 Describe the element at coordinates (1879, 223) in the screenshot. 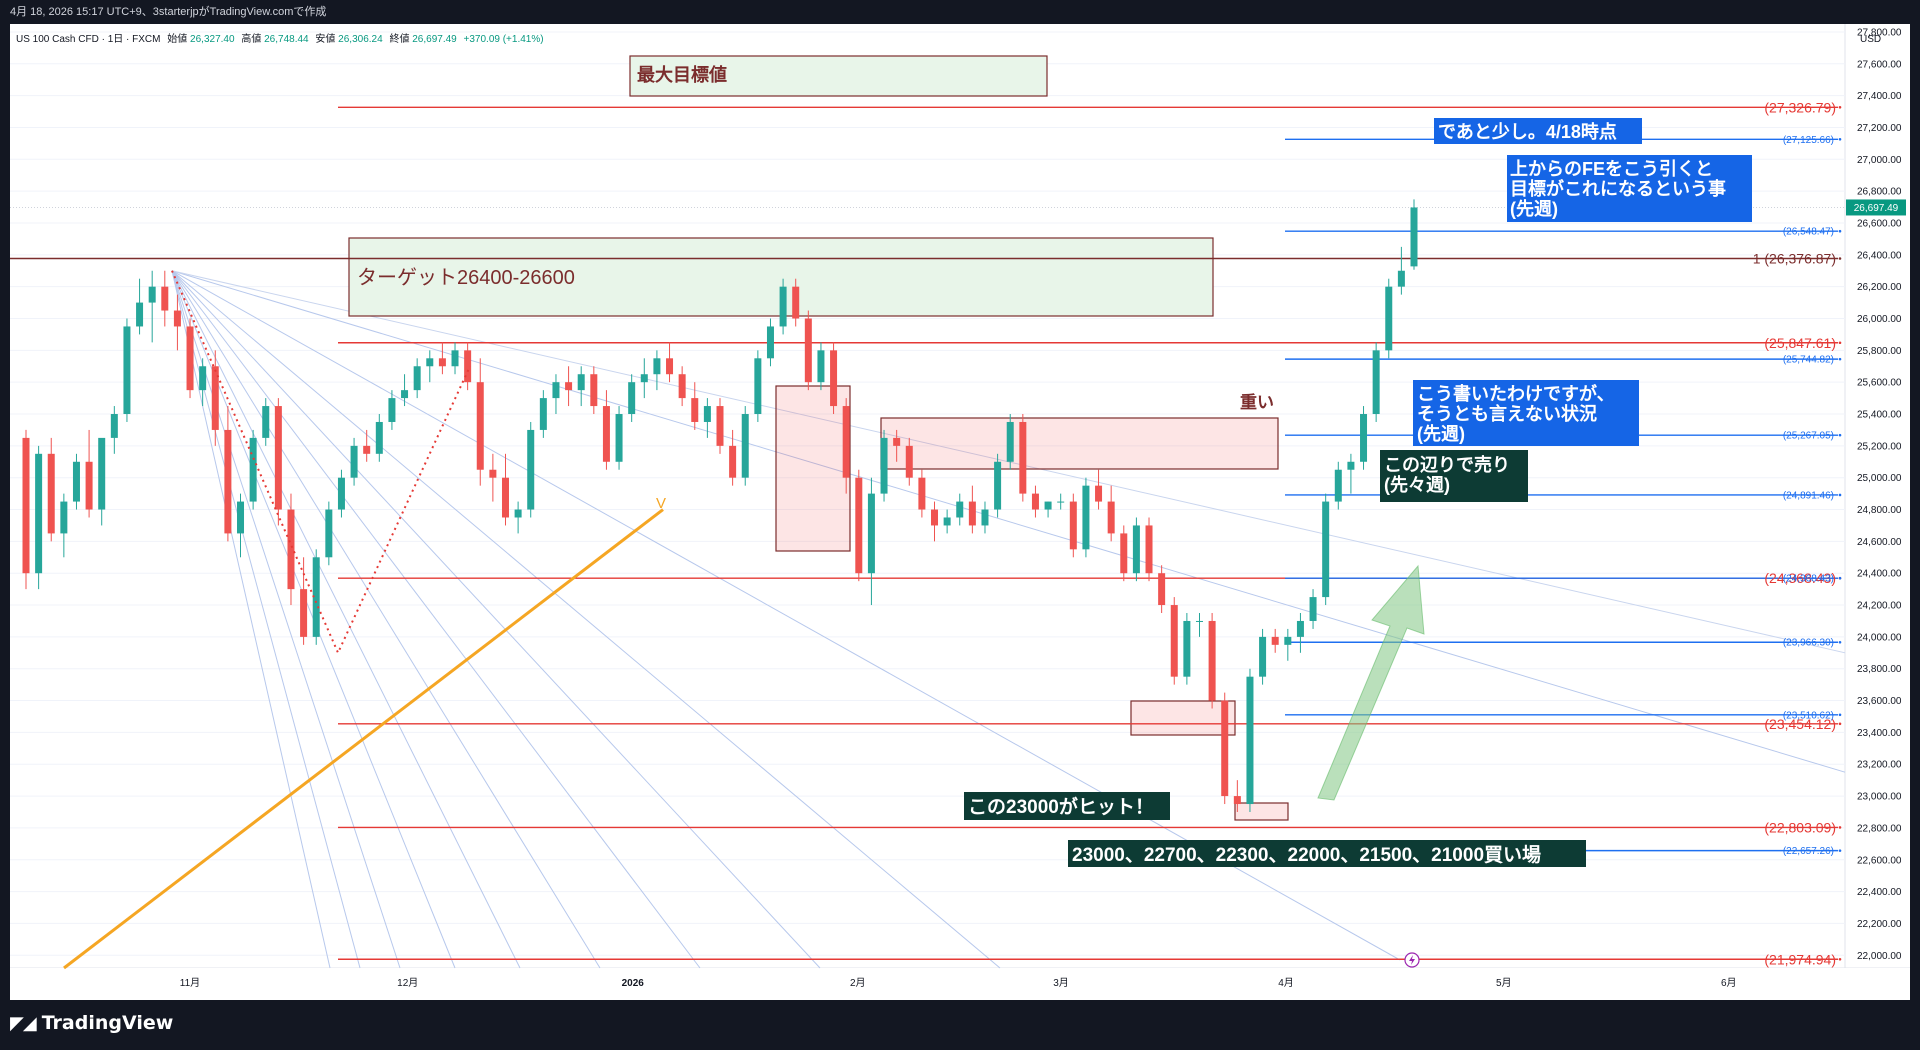

I see `y-tick-label: 26,600.00` at that location.